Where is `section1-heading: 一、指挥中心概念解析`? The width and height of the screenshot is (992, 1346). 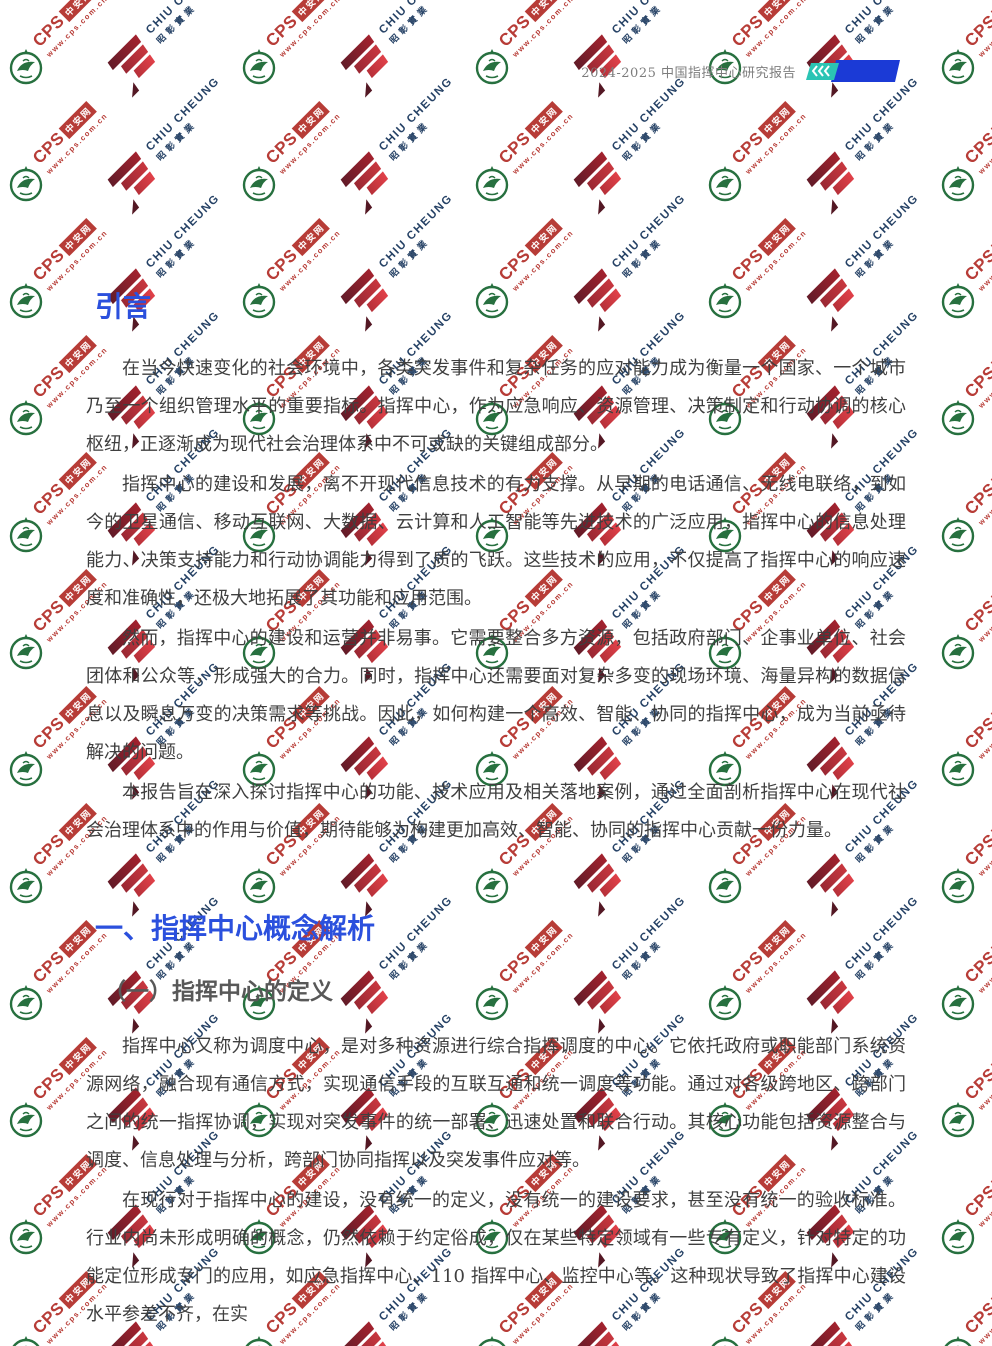 section1-heading: 一、指挥中心概念解析 is located at coordinates (235, 928).